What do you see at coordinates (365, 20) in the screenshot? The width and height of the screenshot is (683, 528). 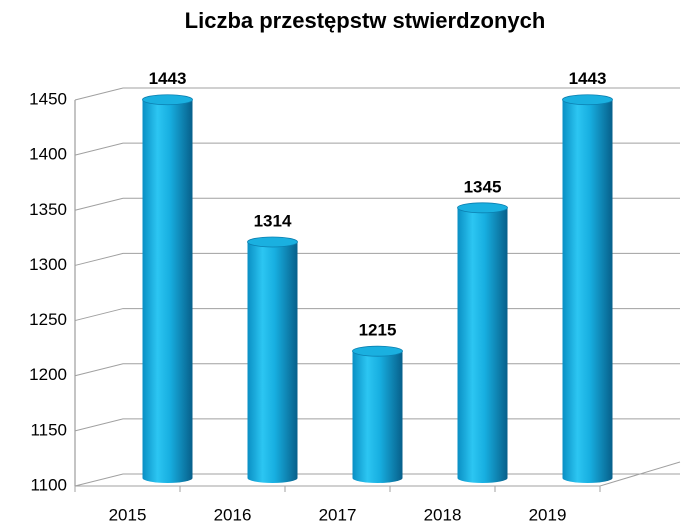 I see `chart-title: Liczba przestępstw stwierdzonych` at bounding box center [365, 20].